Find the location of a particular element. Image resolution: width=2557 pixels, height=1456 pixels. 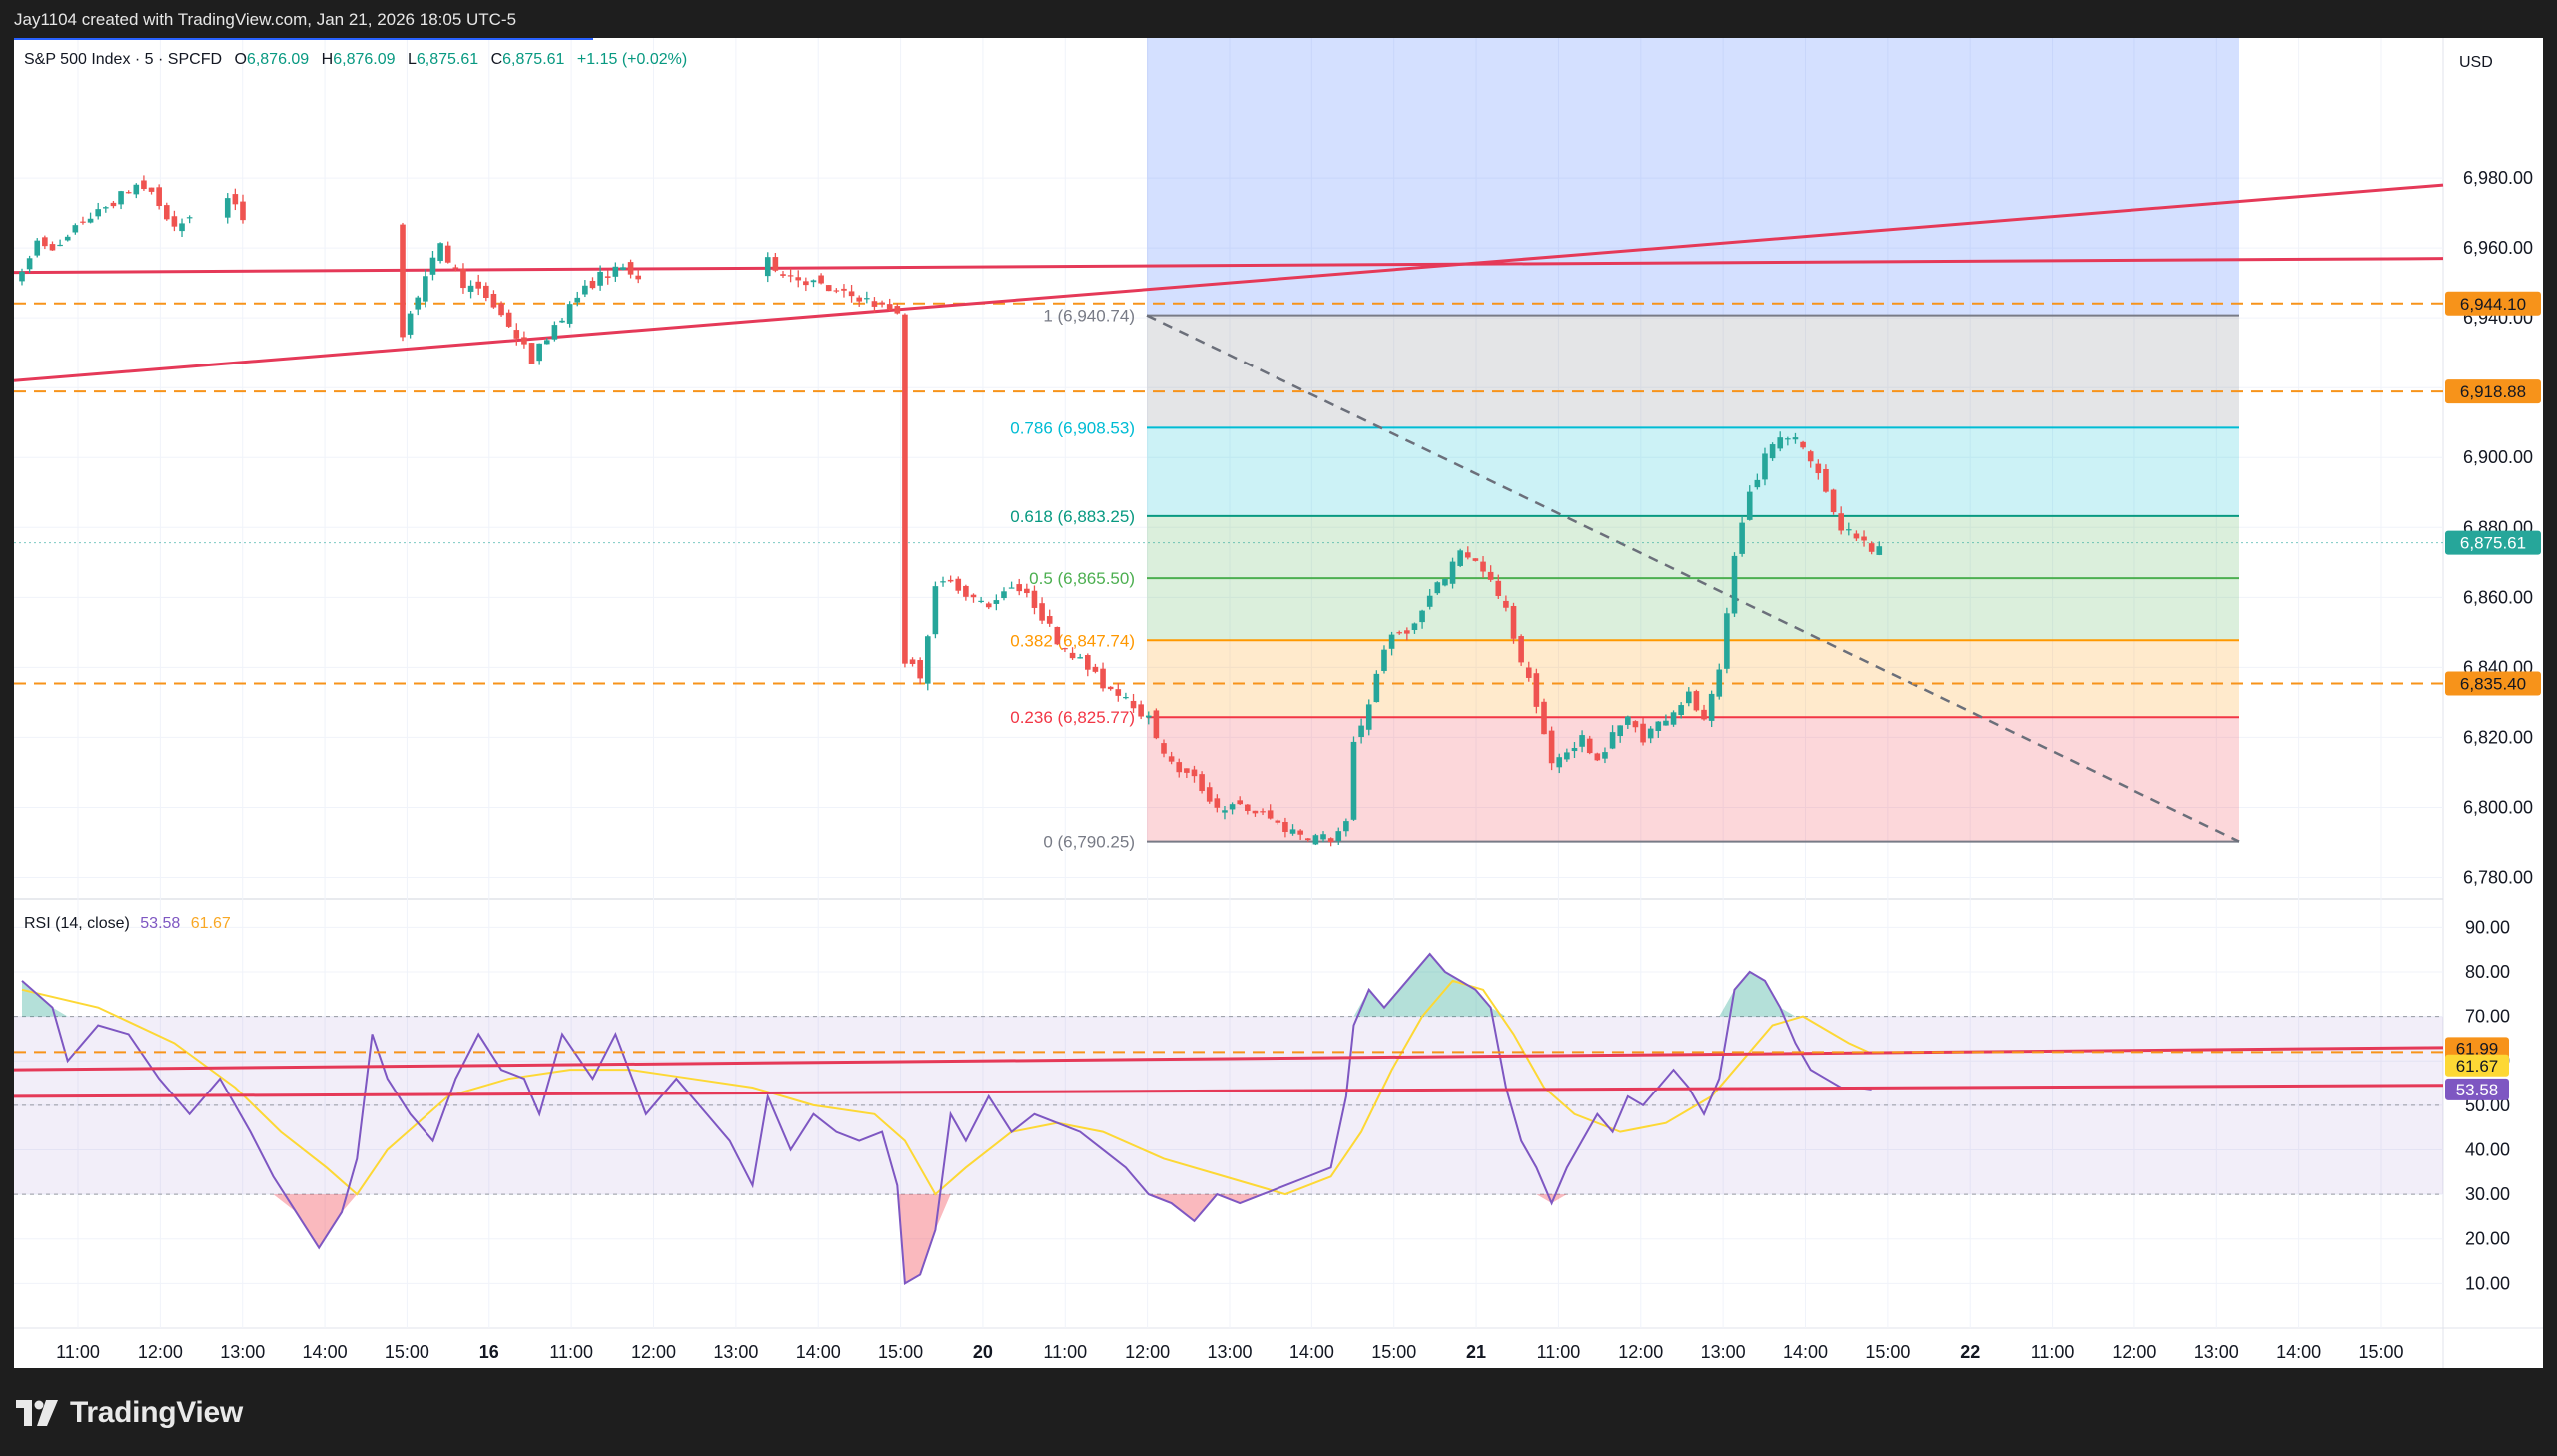

tradingview-logo: TradingView is located at coordinates (129, 1413).